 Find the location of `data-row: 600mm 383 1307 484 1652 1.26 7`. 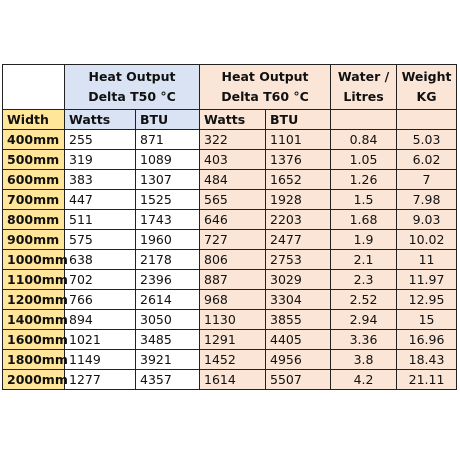

data-row: 600mm 383 1307 484 1652 1.26 7 is located at coordinates (230, 179).